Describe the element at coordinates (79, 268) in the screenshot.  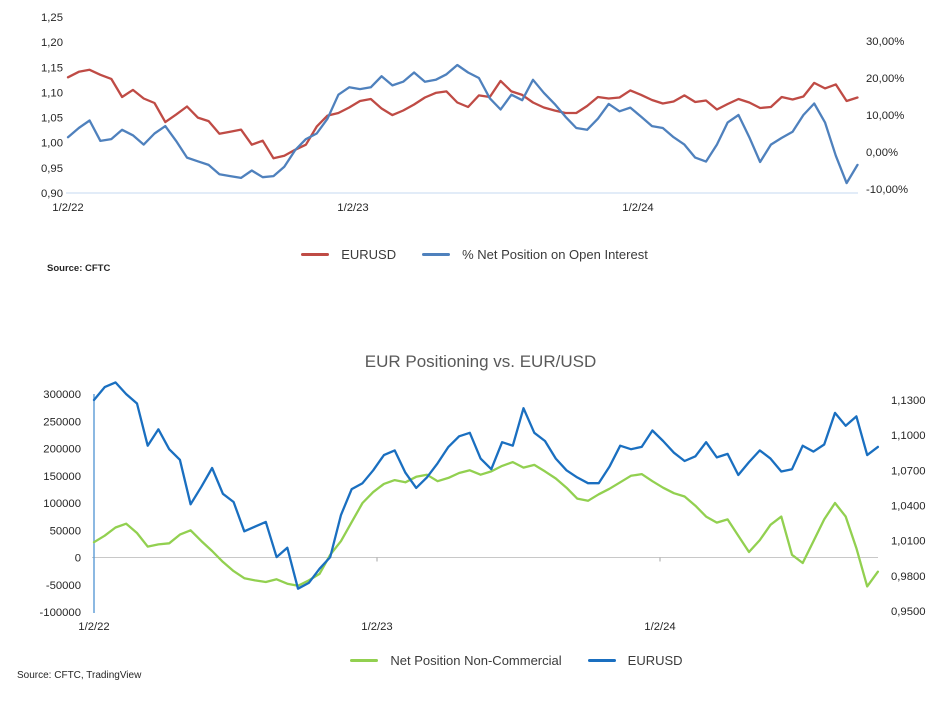
I see `top-chart-source: Source: CFTC` at that location.